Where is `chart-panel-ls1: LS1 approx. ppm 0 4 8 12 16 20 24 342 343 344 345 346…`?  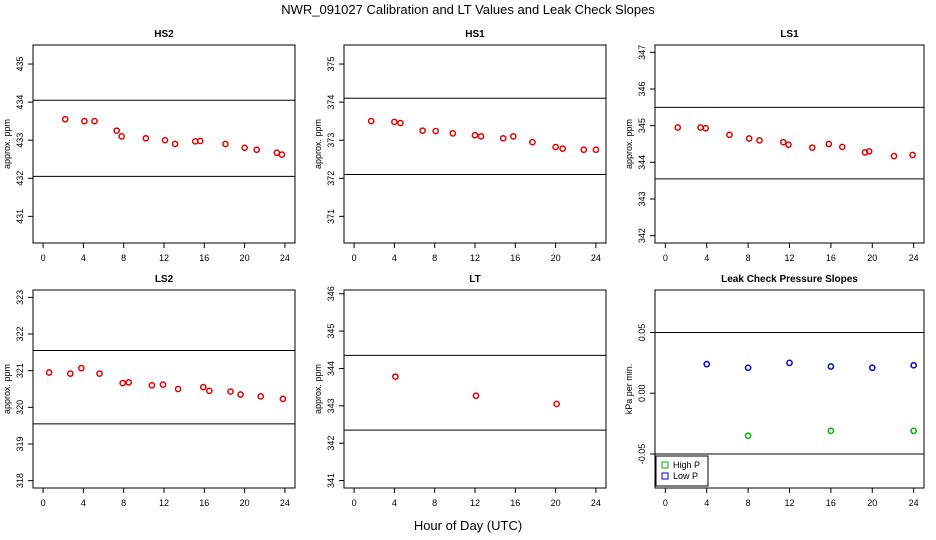 chart-panel-ls1: LS1 approx. ppm 0 4 8 12 16 20 24 342 343 344 345 346… is located at coordinates (774, 146).